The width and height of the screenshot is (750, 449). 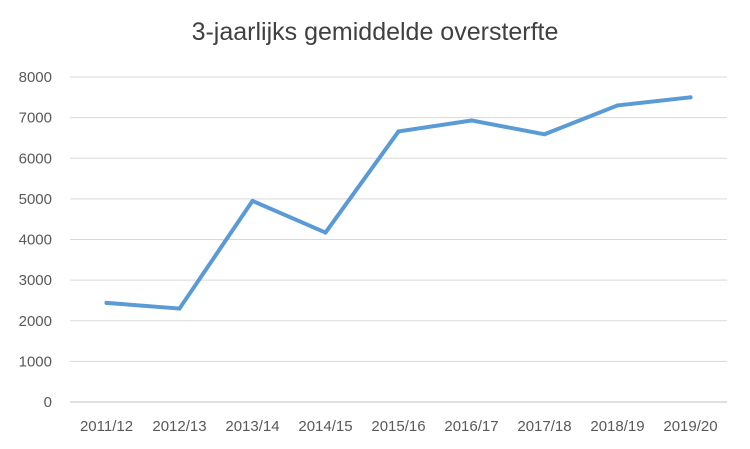 I want to click on y-tick-label: 3000, so click(x=35, y=280).